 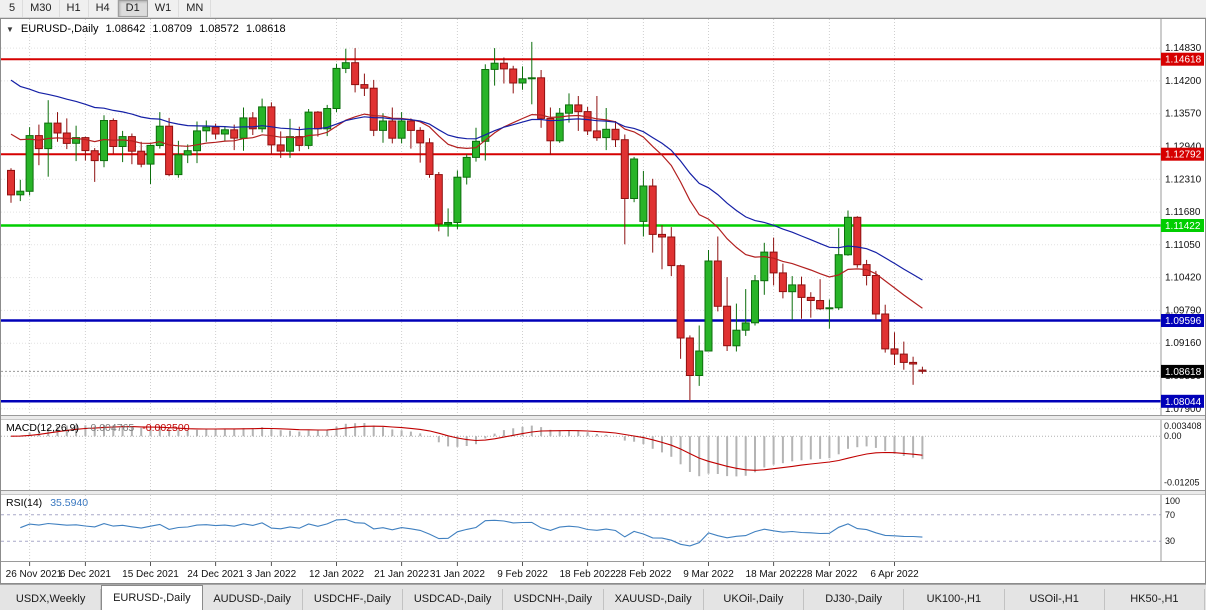 What do you see at coordinates (352, 599) in the screenshot?
I see `tab-usdchf-daily: USDCHF-,Daily` at bounding box center [352, 599].